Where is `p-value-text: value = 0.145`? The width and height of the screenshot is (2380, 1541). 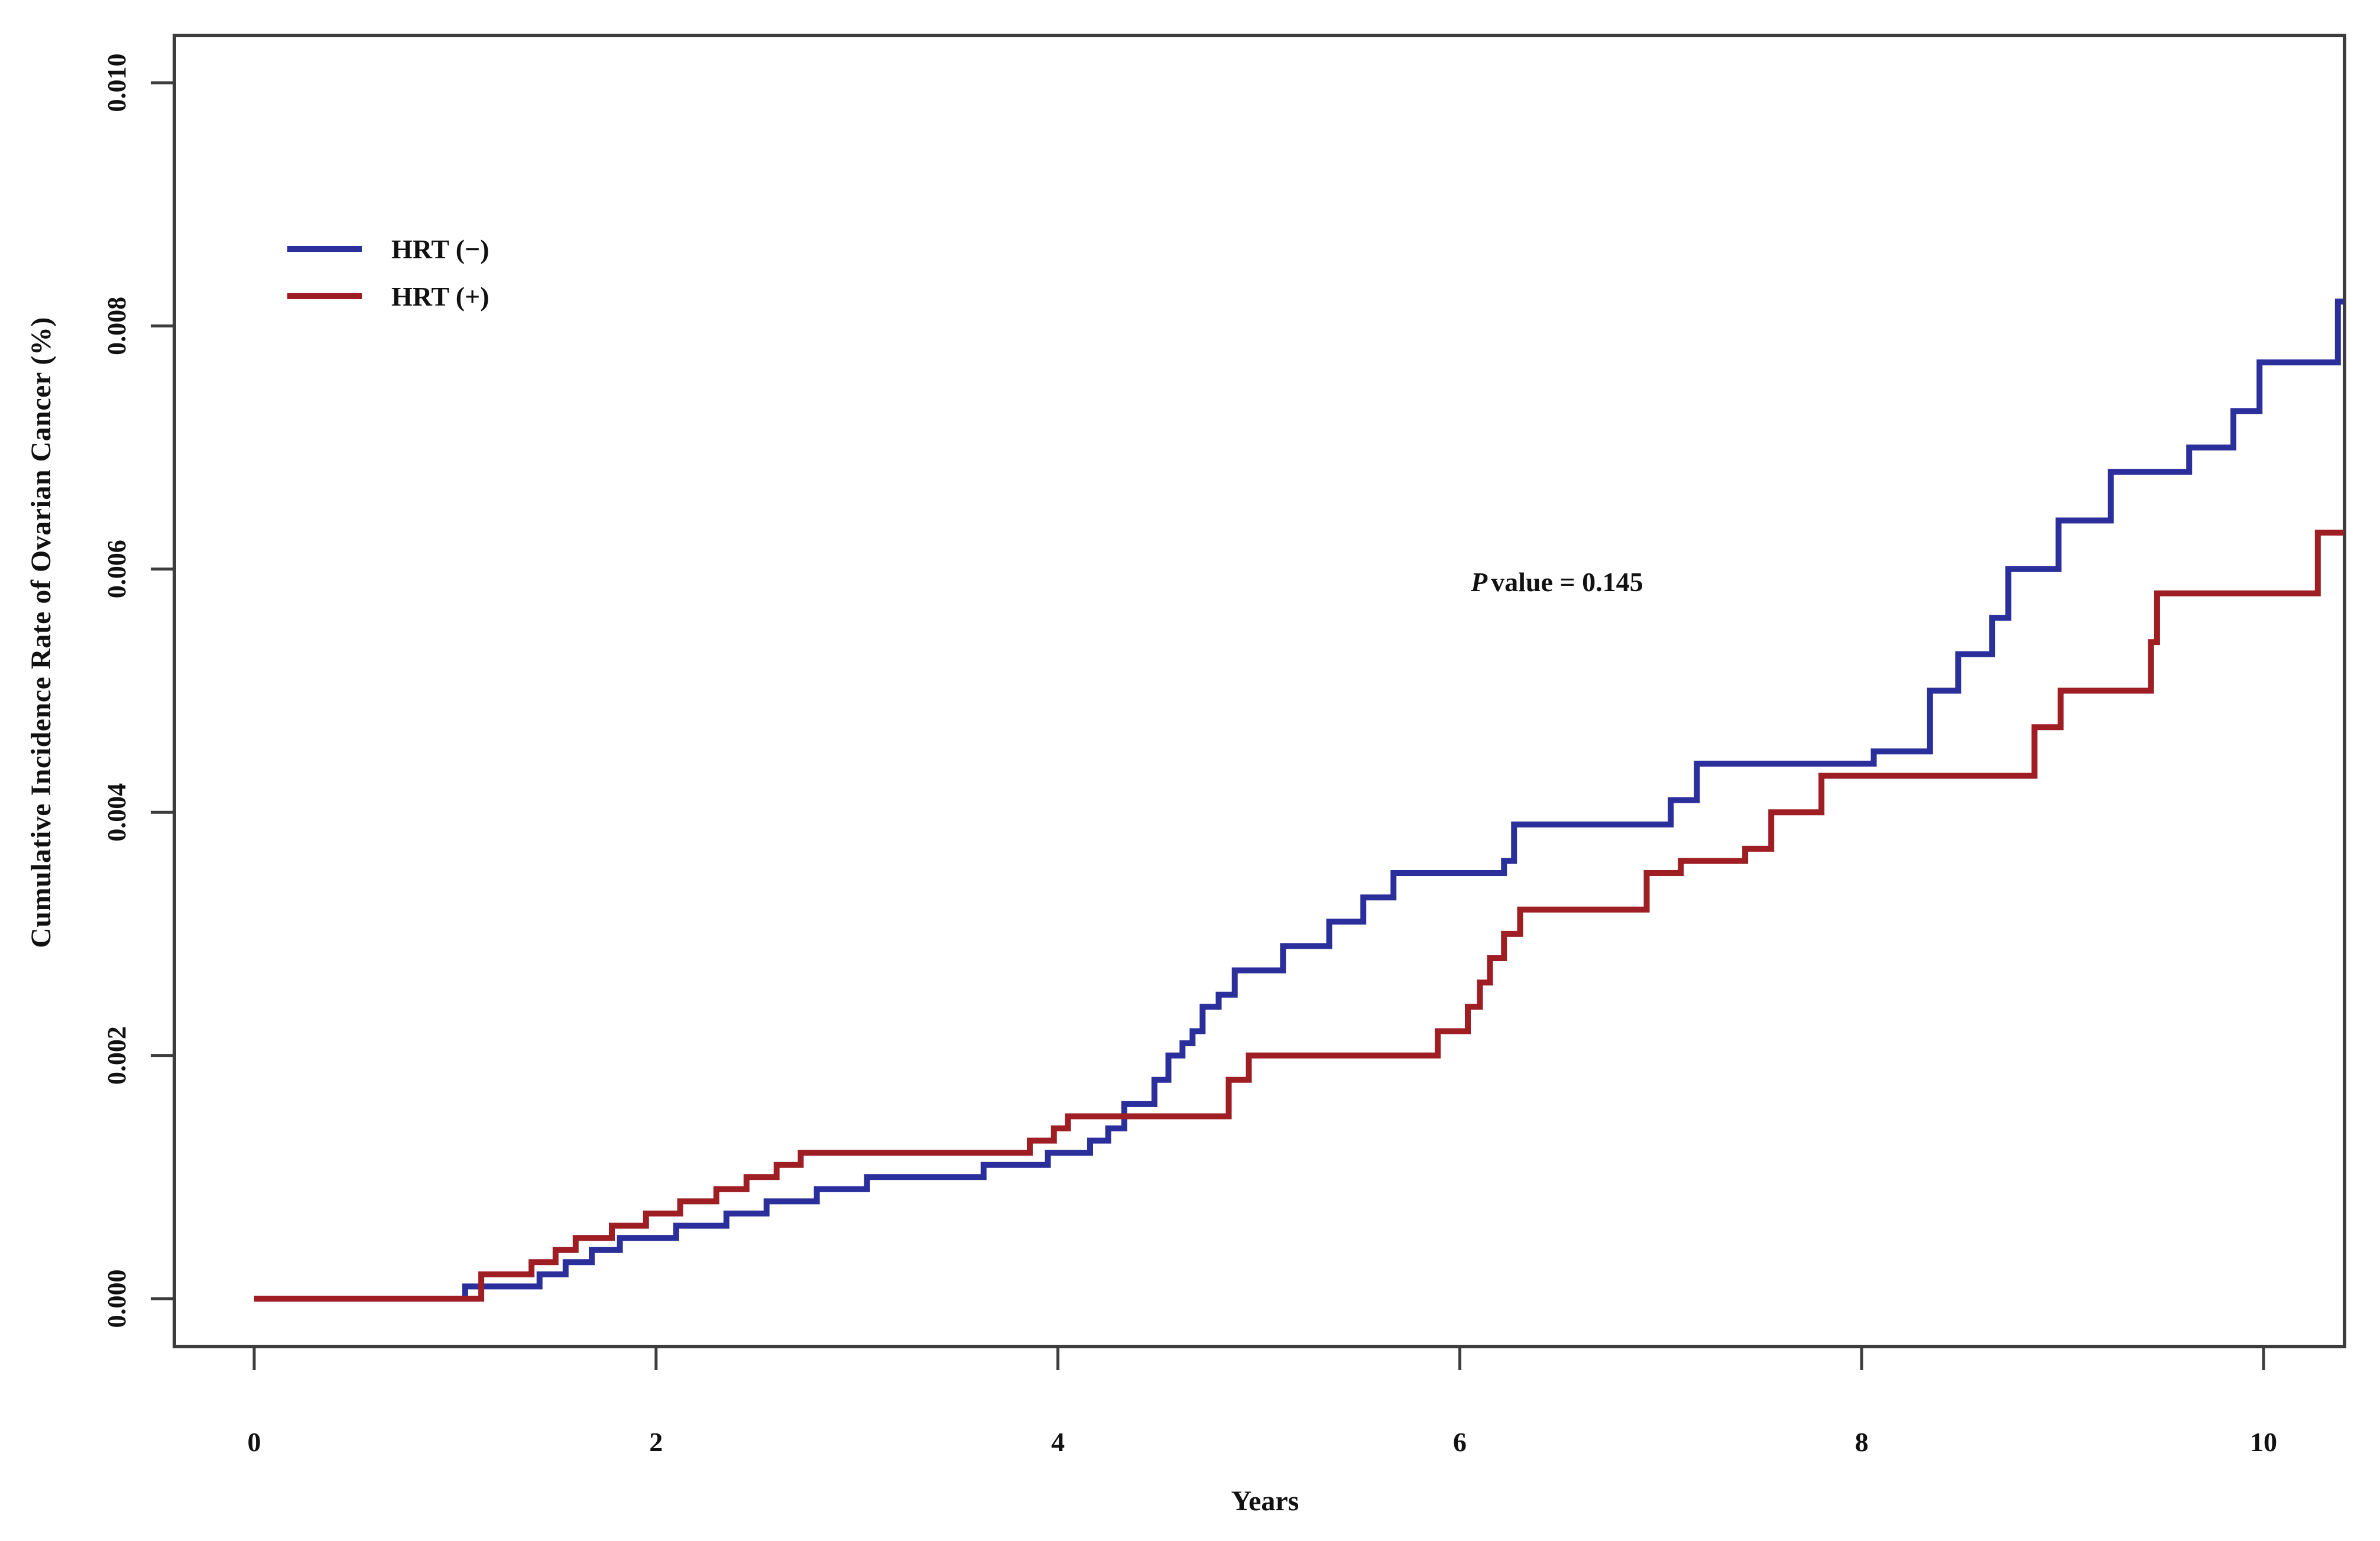
p-value-text: value = 0.145 is located at coordinates (1567, 582).